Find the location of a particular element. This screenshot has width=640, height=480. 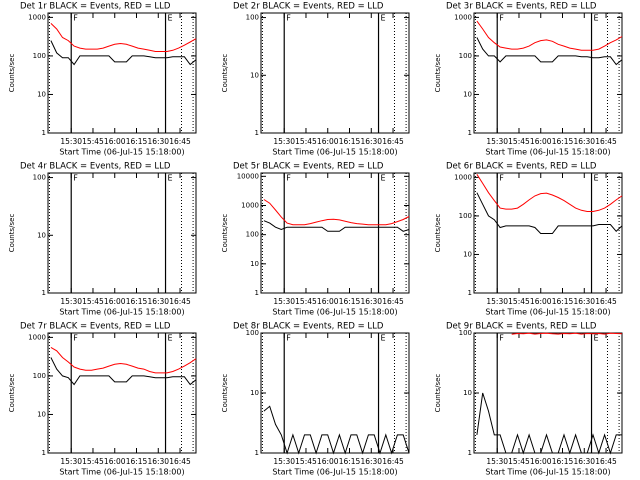

y-tick-label: 10000 is located at coordinates (248, 176).